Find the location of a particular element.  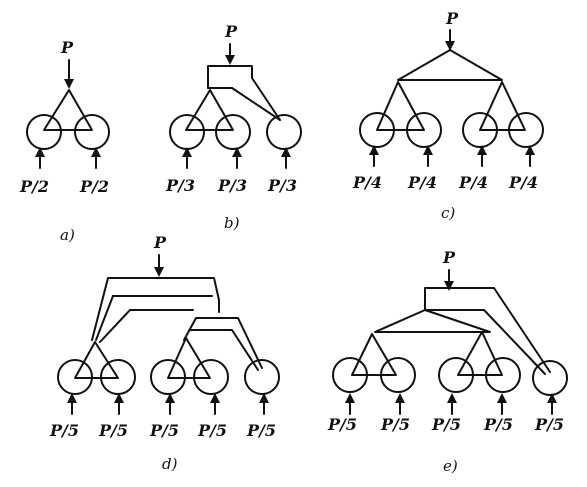

panel-a-reaction-2: P/2 is located at coordinates (94, 186).